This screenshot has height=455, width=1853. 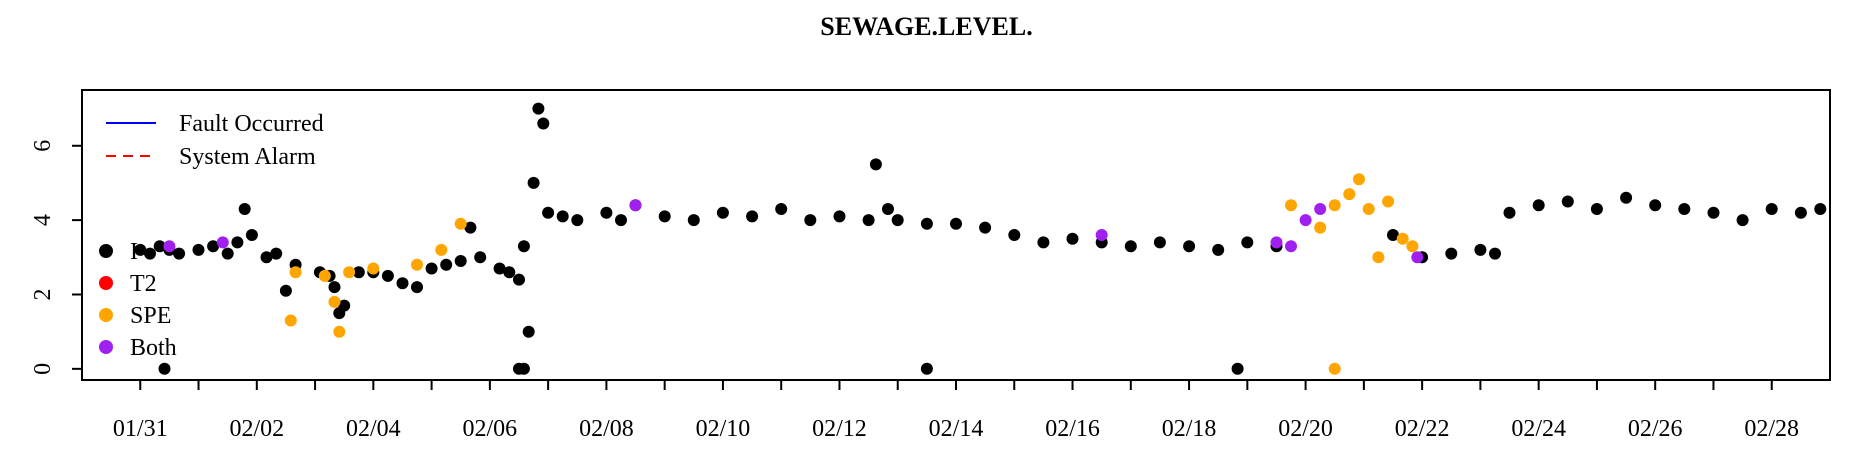 I want to click on x-tick-label: 01/31, so click(x=140, y=429).